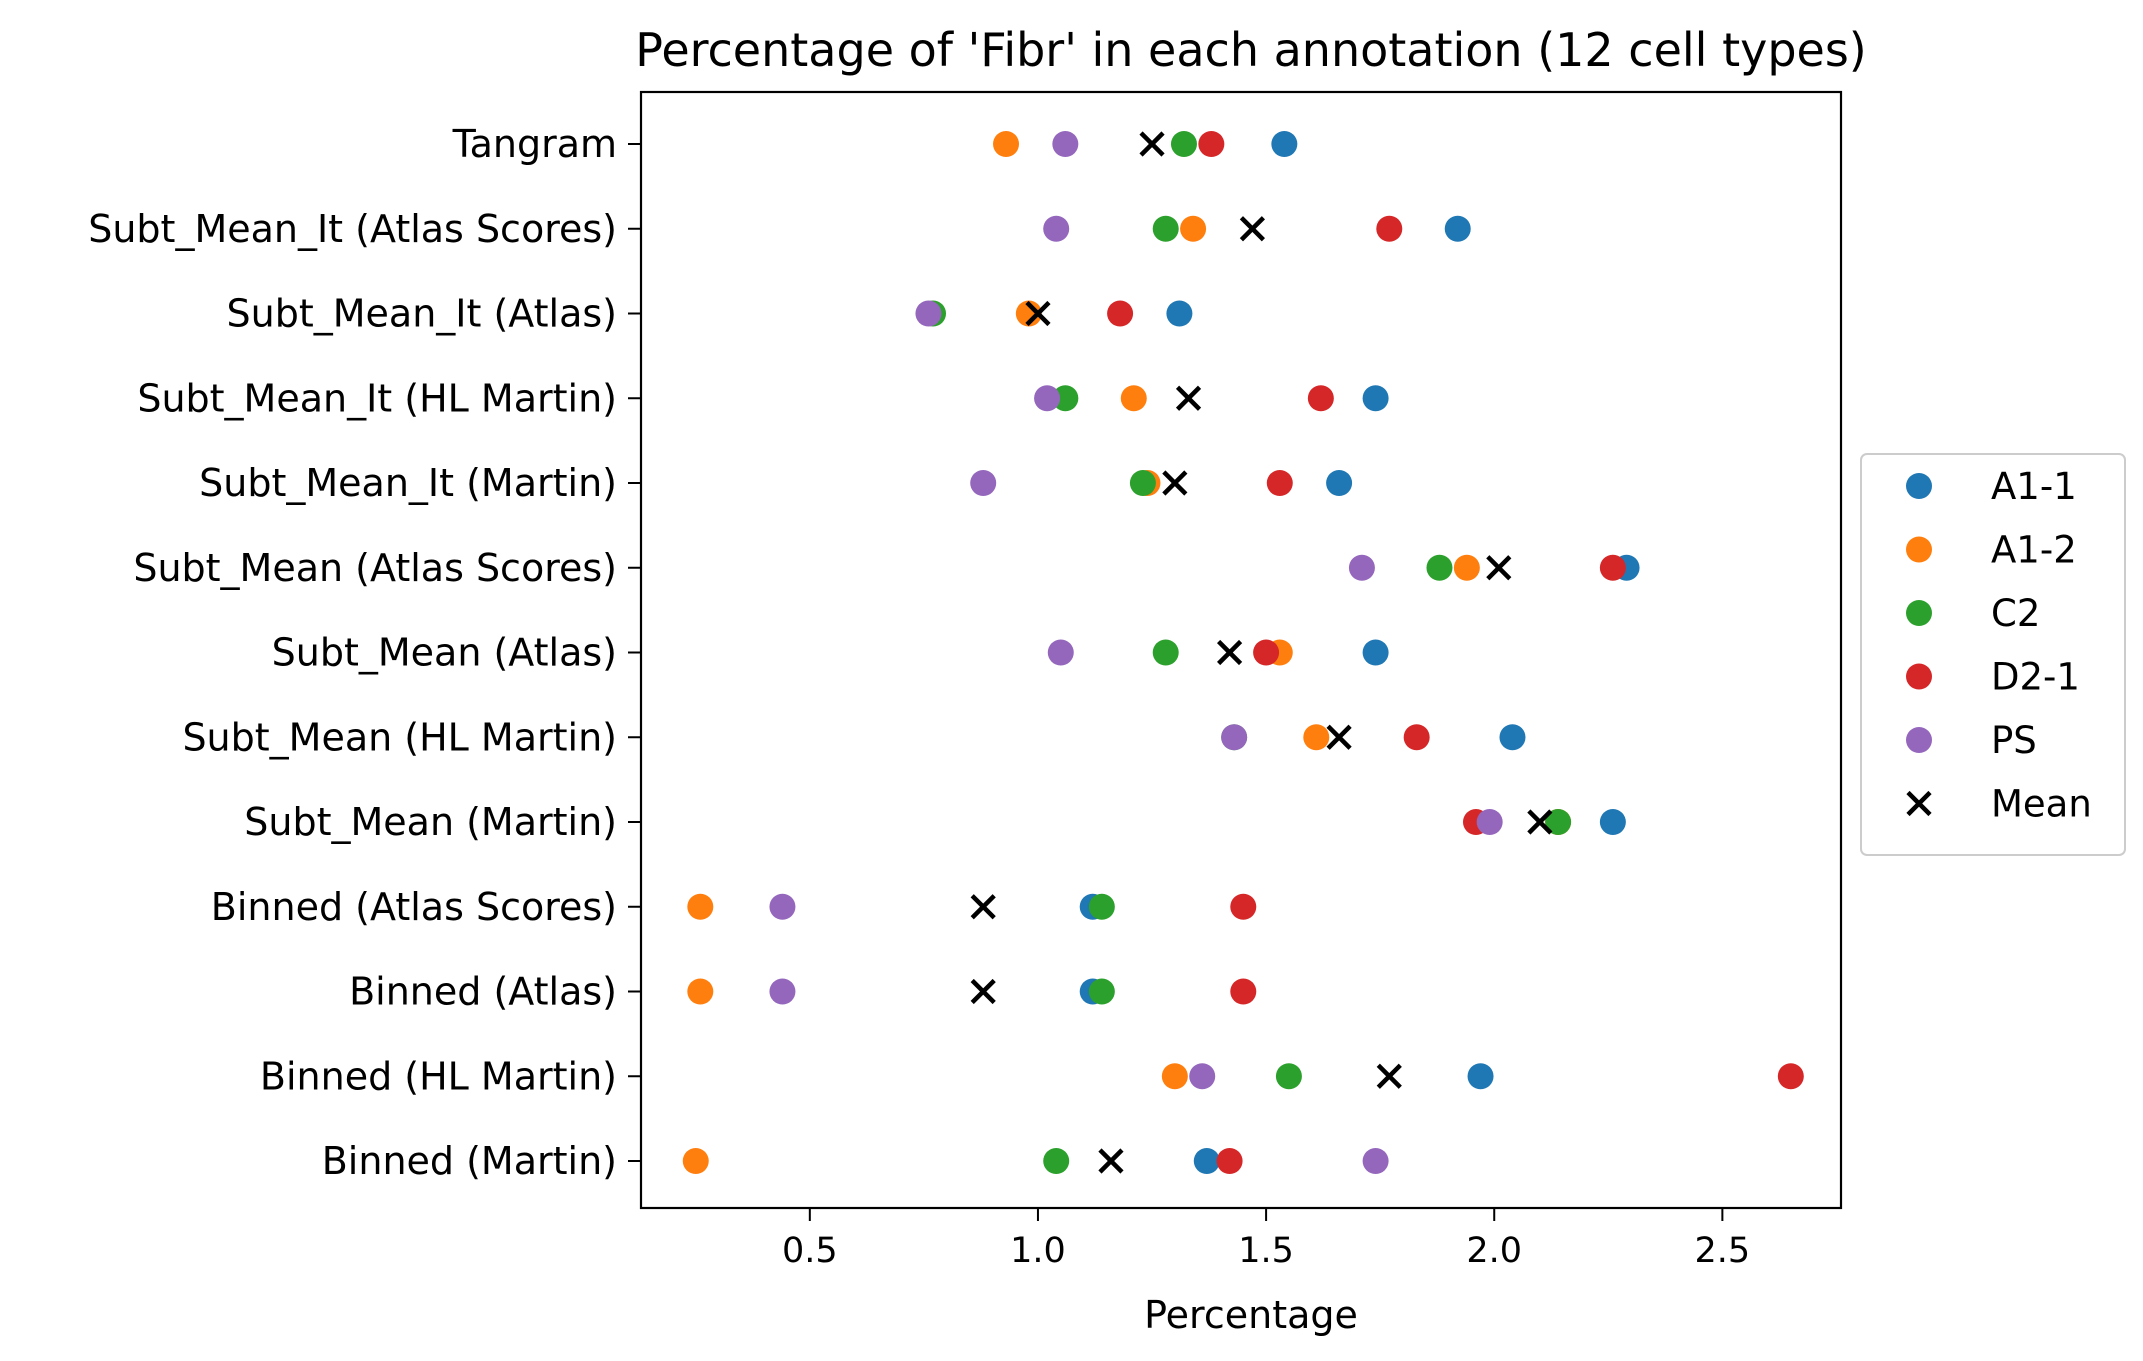 The width and height of the screenshot is (2143, 1361). What do you see at coordinates (2014, 740) in the screenshot?
I see `legend-label: PS` at bounding box center [2014, 740].